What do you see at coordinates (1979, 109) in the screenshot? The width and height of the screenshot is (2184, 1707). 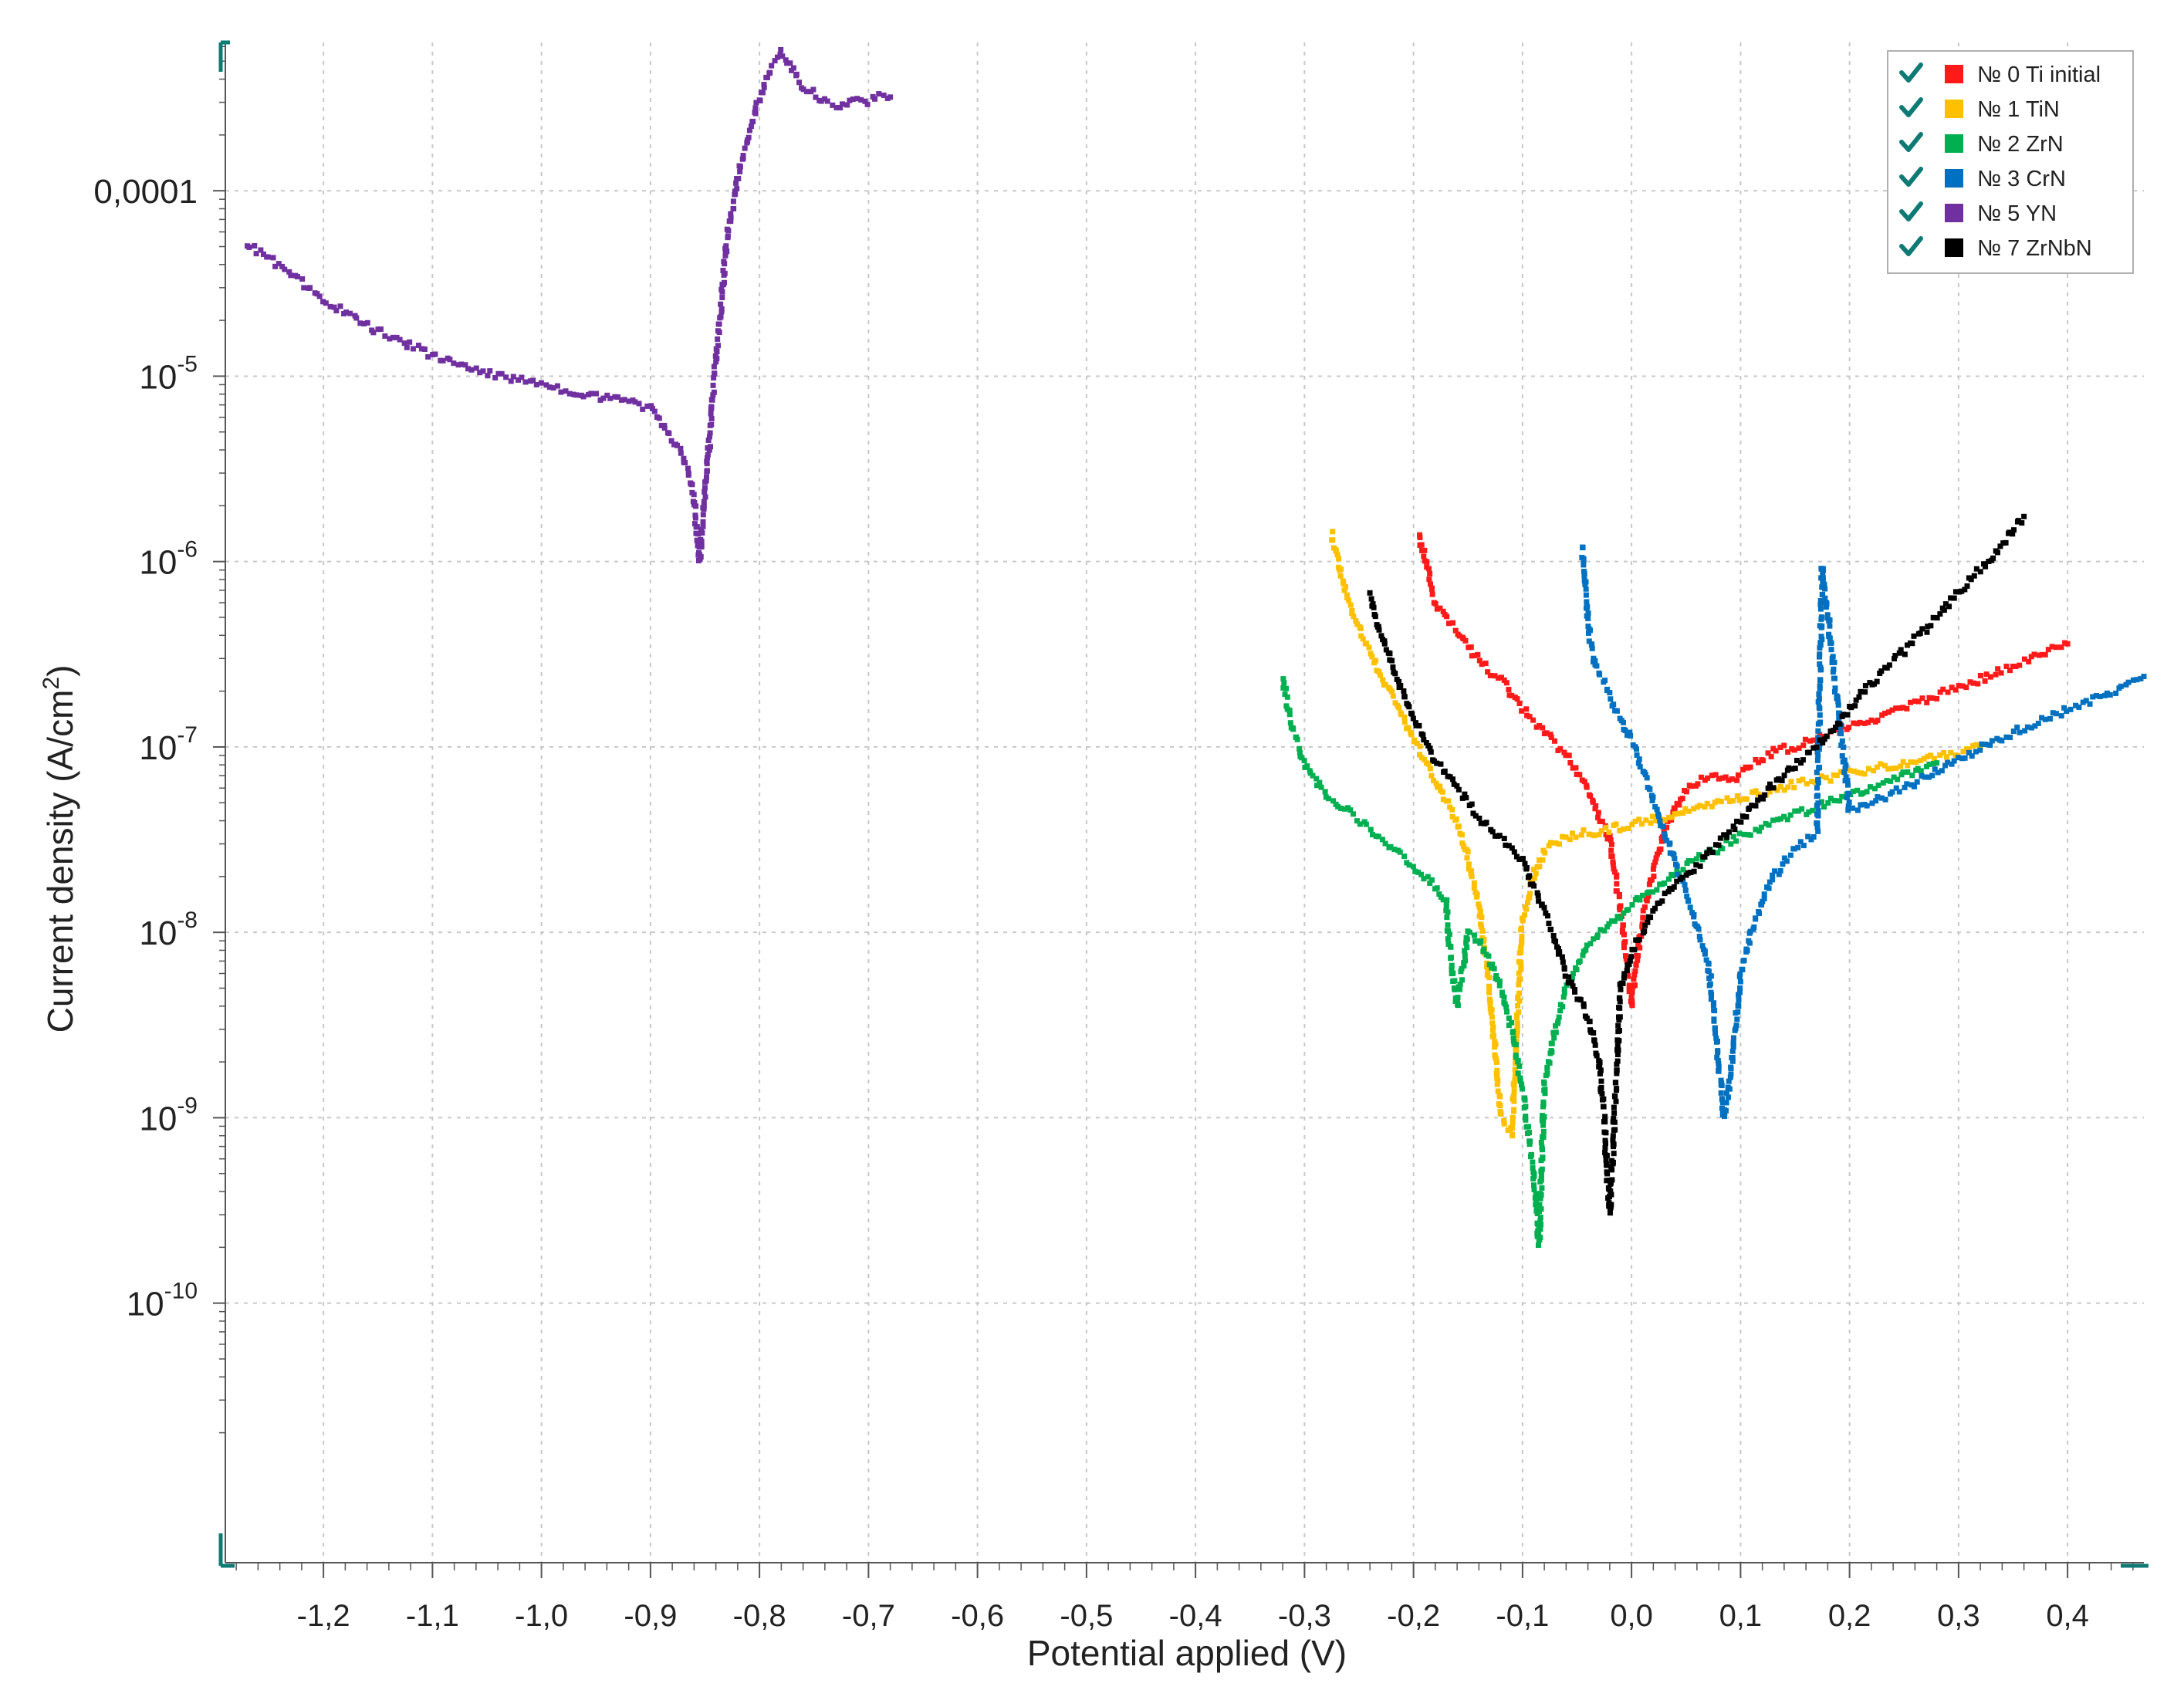 I see `legend-item: № 1 TiN` at bounding box center [1979, 109].